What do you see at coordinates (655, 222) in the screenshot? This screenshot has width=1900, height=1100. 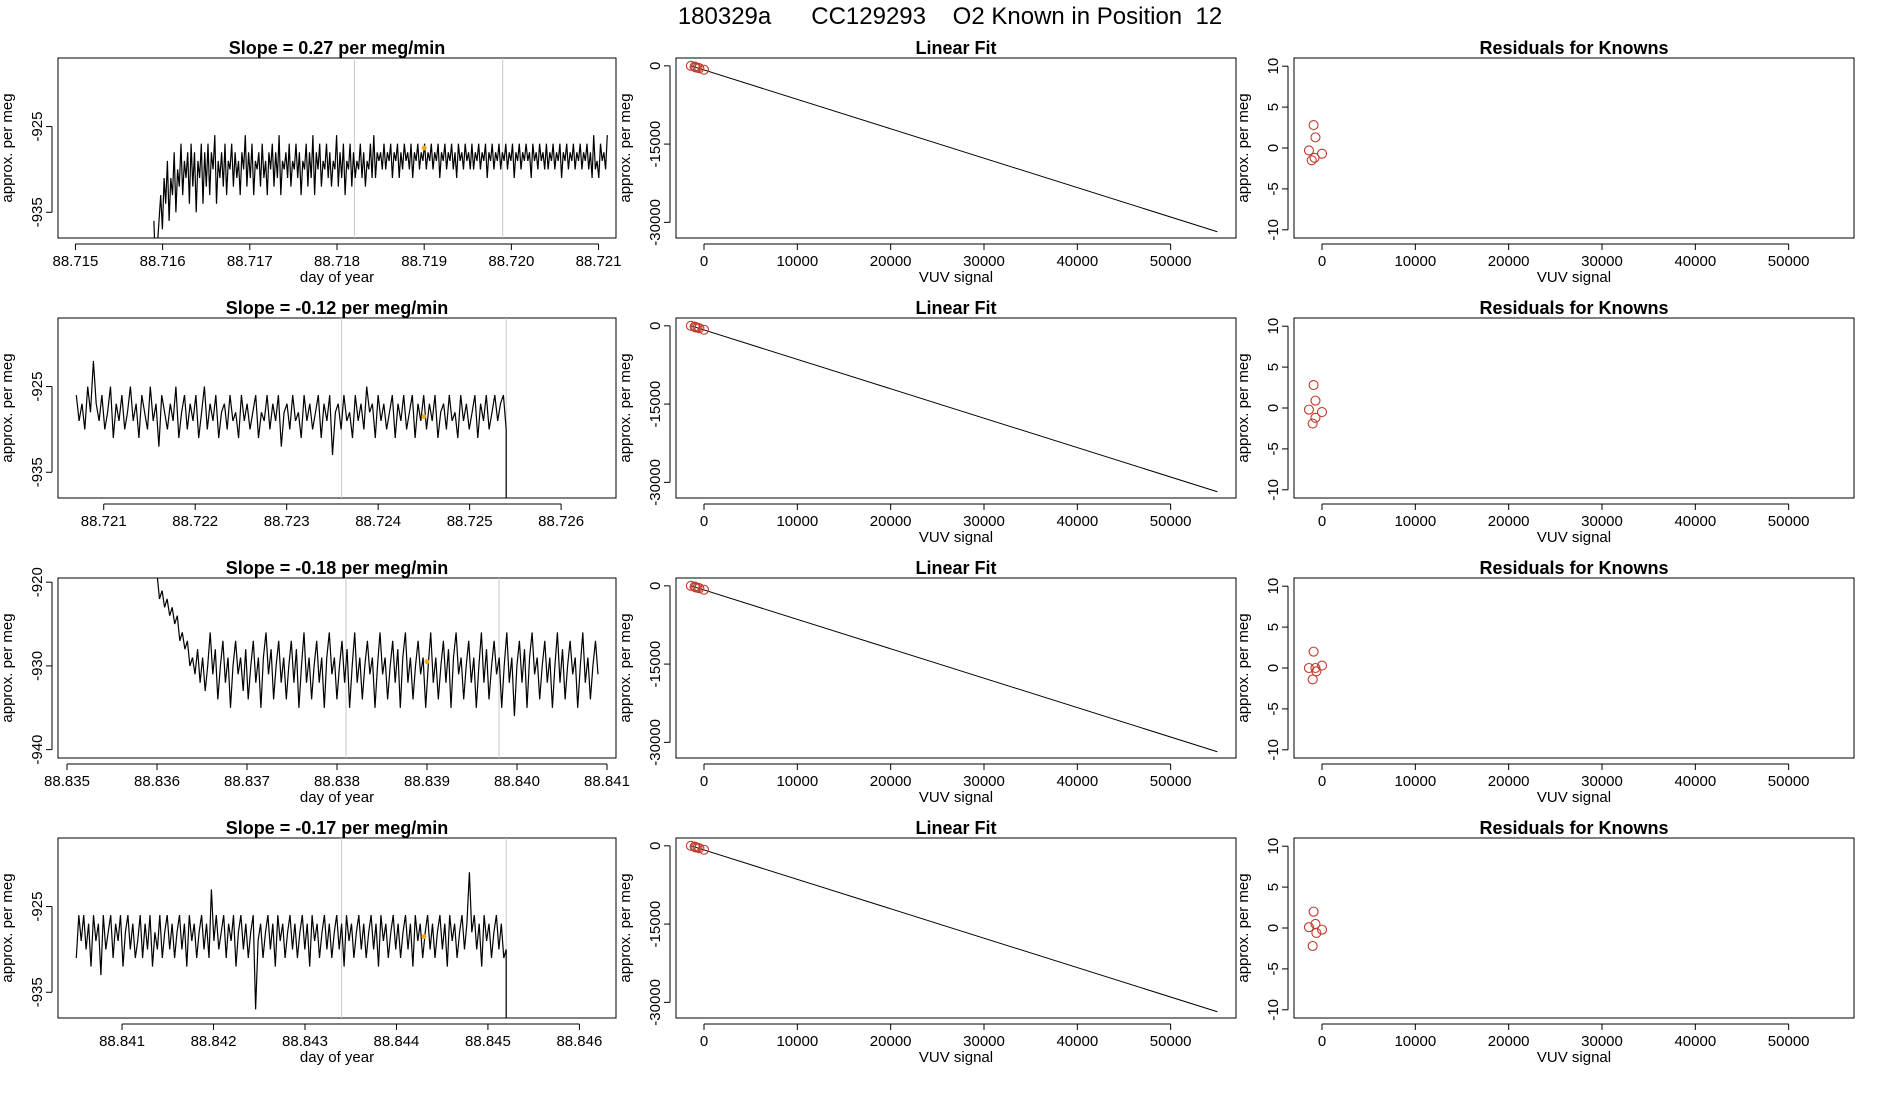 I see `y-tick-label: -30000` at bounding box center [655, 222].